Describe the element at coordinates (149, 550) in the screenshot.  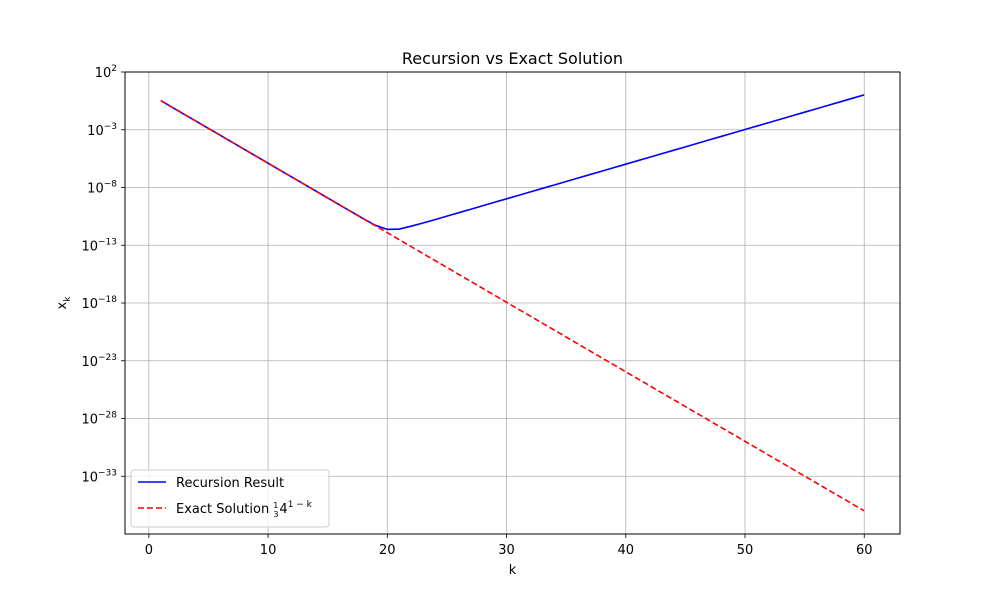
I see `x-tick-label: 0` at that location.